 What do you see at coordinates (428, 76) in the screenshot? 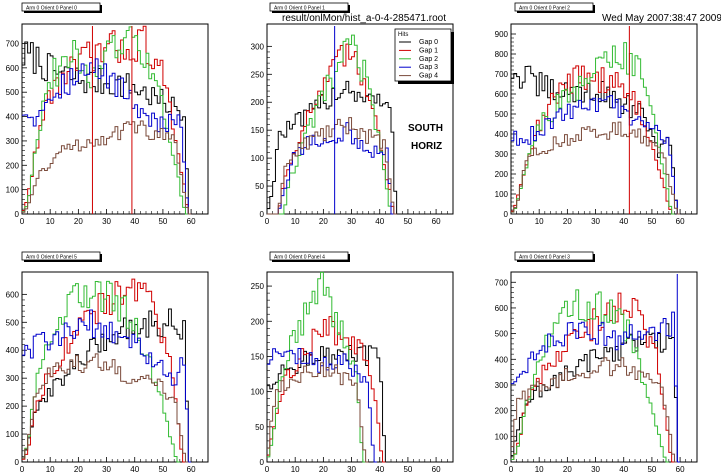
I see `legend-entry: Gap 4` at bounding box center [428, 76].